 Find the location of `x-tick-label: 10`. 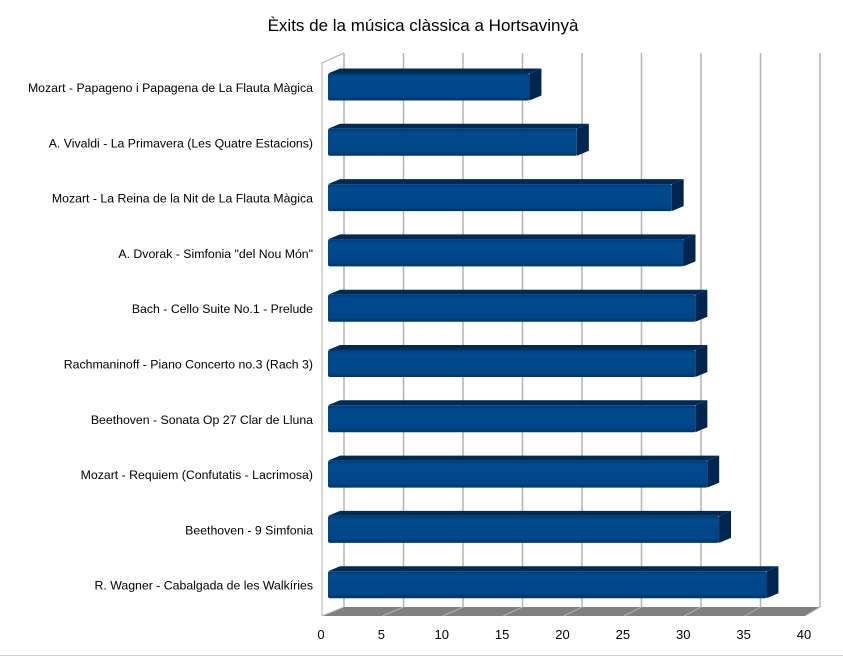

x-tick-label: 10 is located at coordinates (442, 634).